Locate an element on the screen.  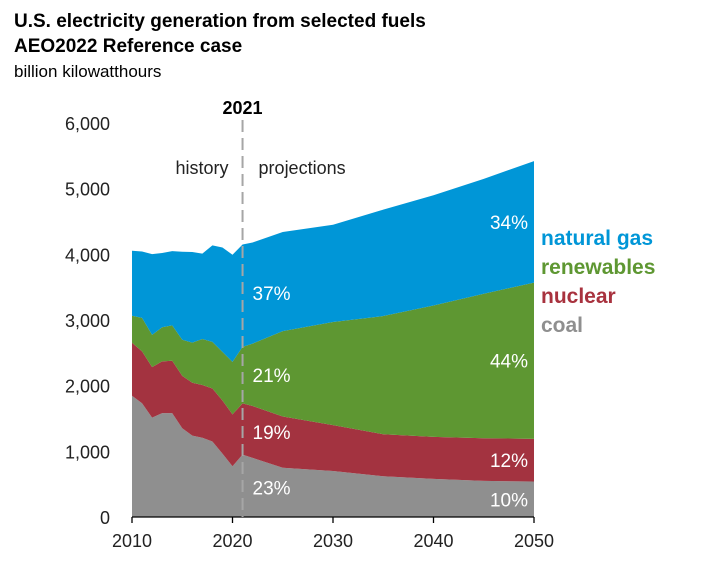
share-2050-nuclear: 12% is located at coordinates (509, 461).